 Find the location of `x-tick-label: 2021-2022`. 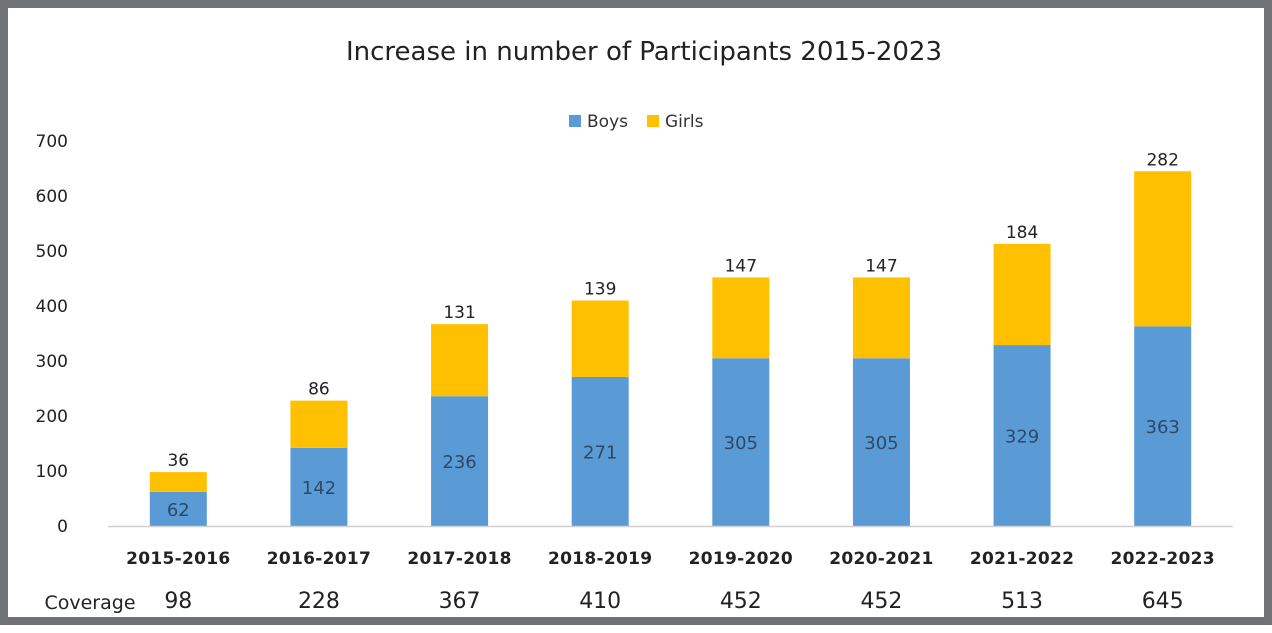

x-tick-label: 2021-2022 is located at coordinates (1022, 559).